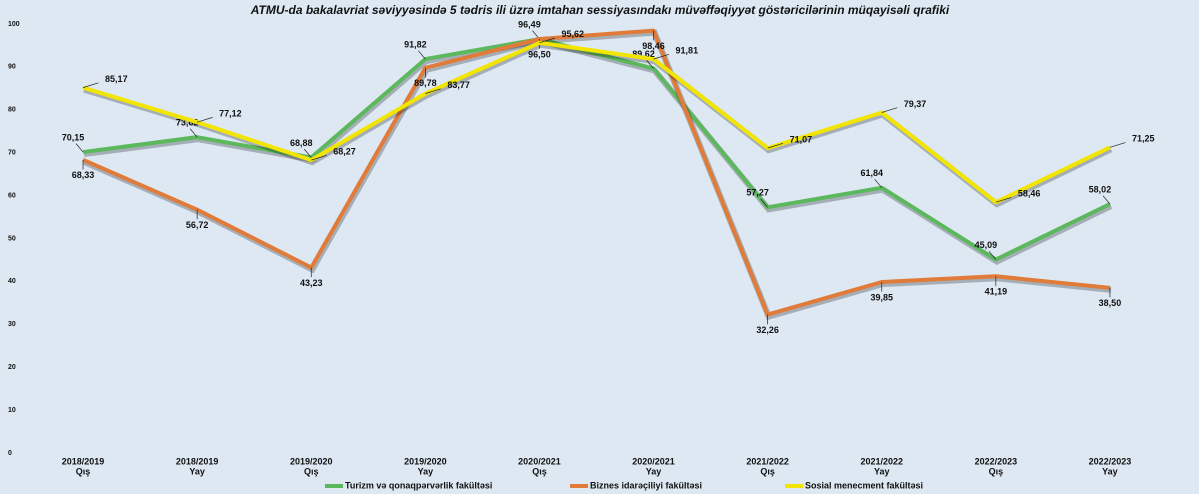  I want to click on data-label: 43,23, so click(311, 283).